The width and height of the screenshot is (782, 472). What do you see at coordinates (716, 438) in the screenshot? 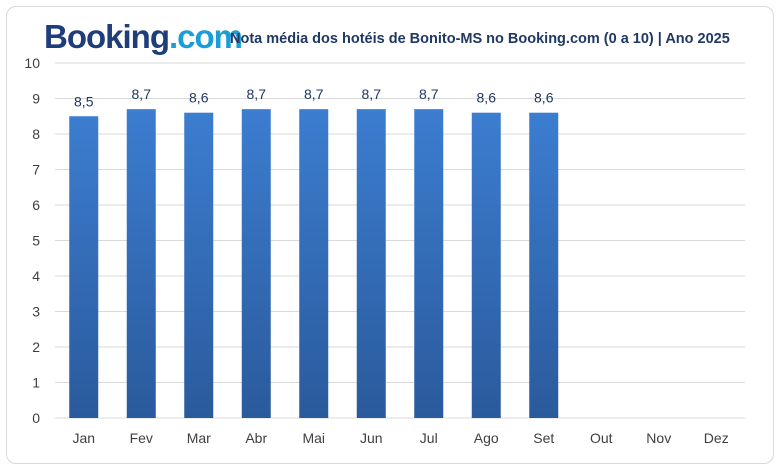
I see `x-tick-label: Dez` at bounding box center [716, 438].